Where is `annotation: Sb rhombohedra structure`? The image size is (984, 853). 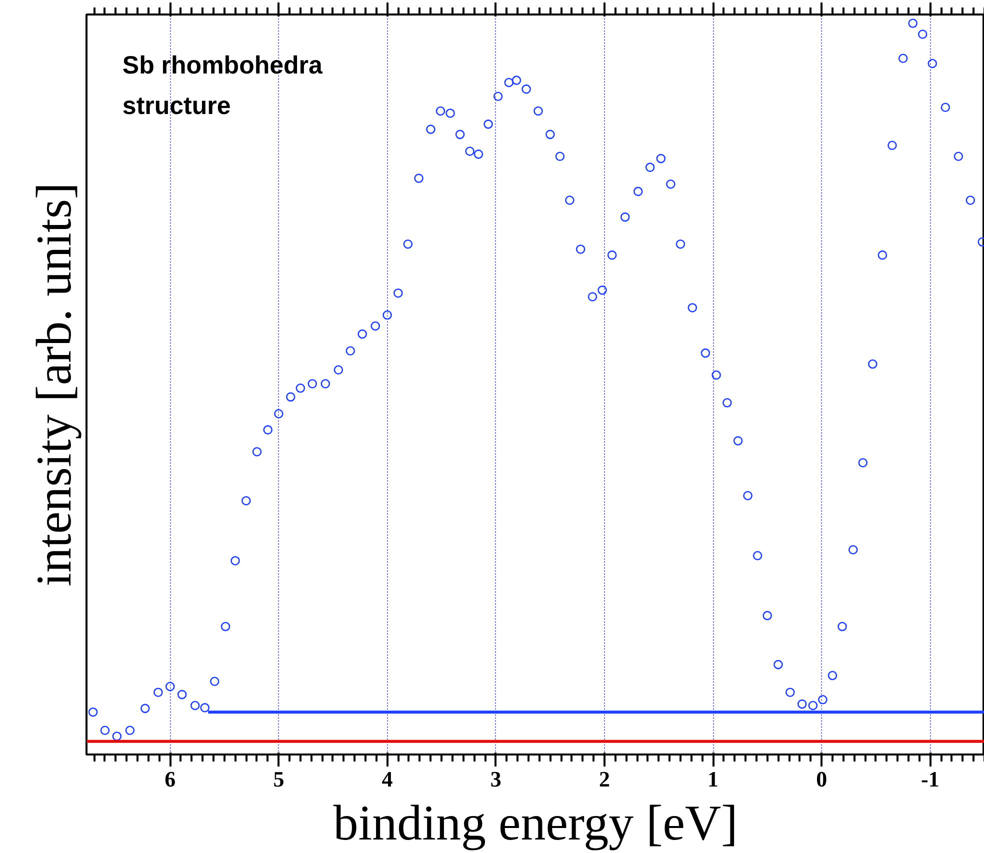 annotation: Sb rhombohedra structure is located at coordinates (223, 86).